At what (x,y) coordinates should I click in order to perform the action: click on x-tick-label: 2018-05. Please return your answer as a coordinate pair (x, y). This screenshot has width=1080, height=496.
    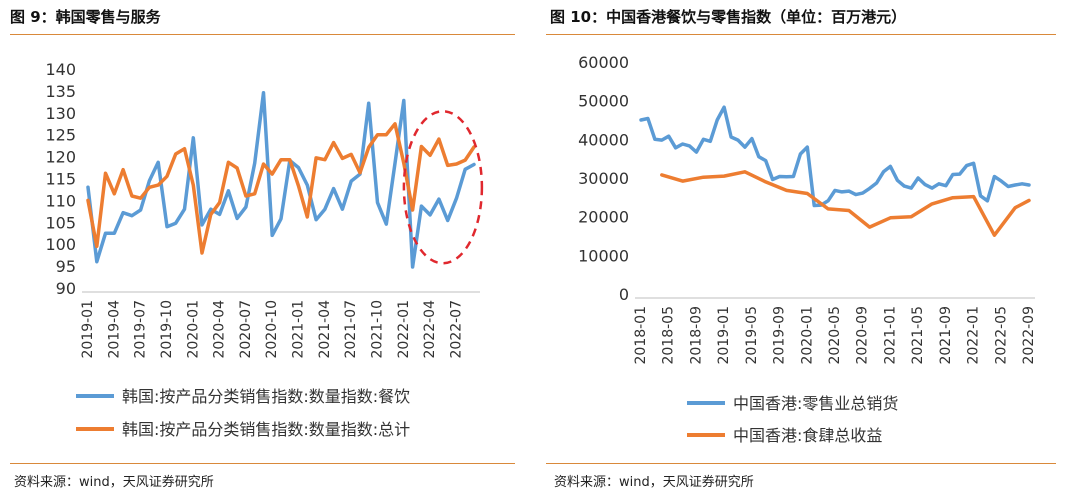
    Looking at the image, I should click on (669, 335).